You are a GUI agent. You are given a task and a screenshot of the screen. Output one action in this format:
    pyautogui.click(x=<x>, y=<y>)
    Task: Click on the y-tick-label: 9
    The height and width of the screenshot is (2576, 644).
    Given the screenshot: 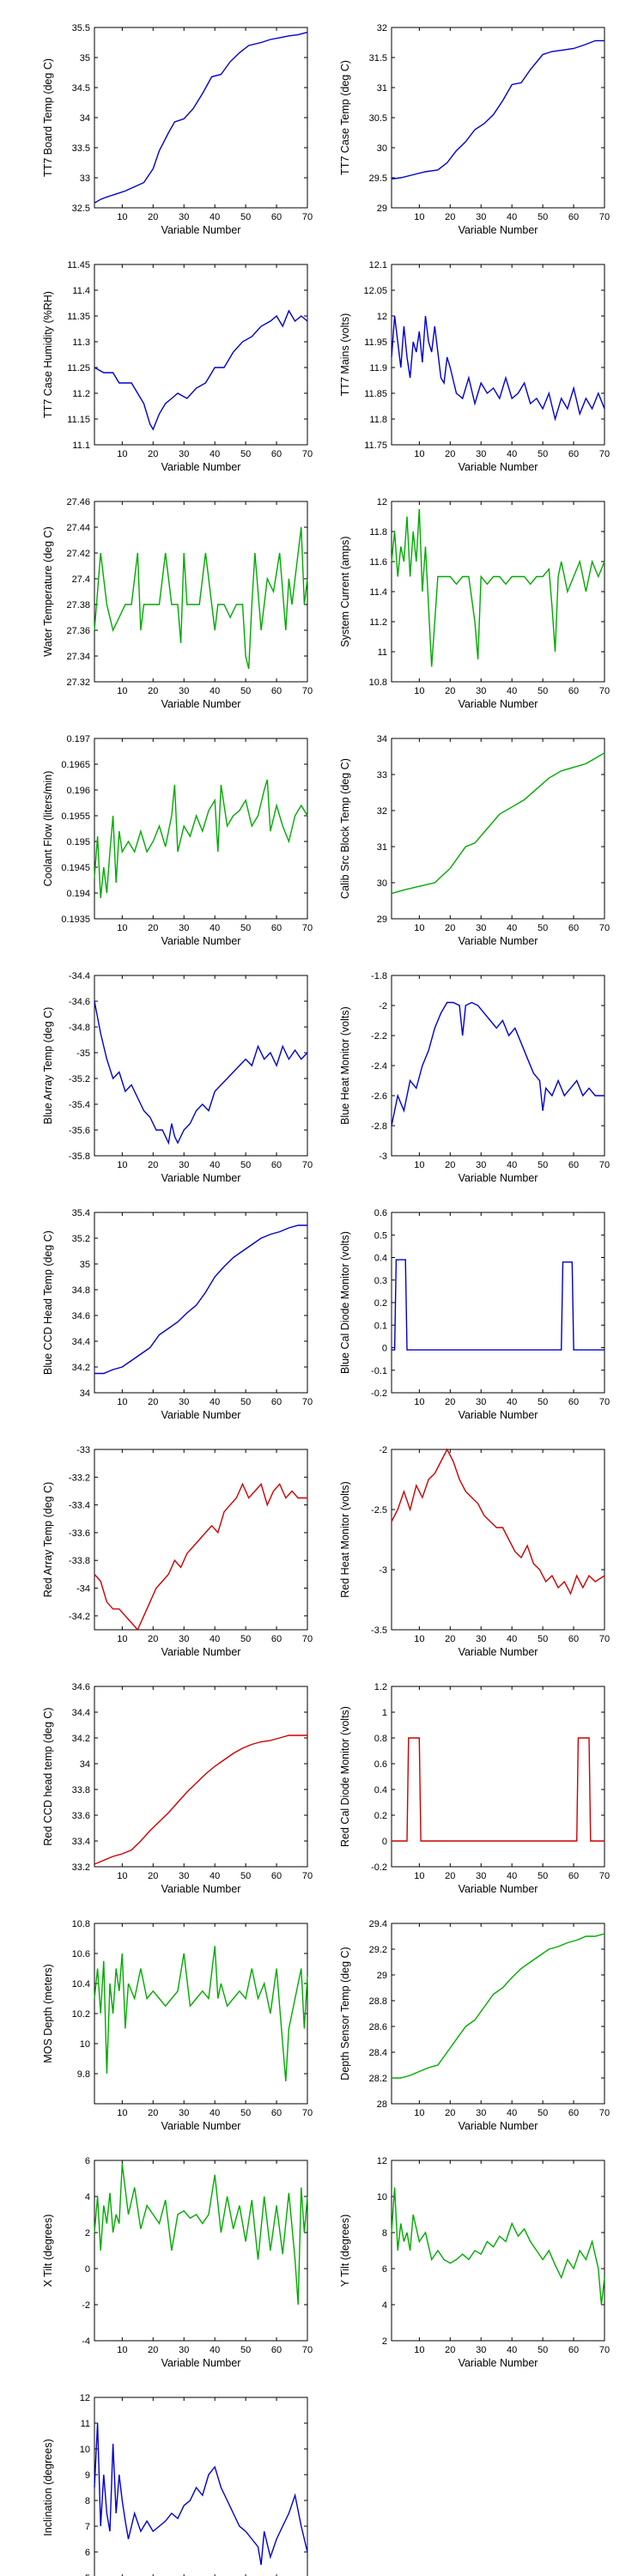 What is the action you would take?
    pyautogui.click(x=87, y=2475)
    